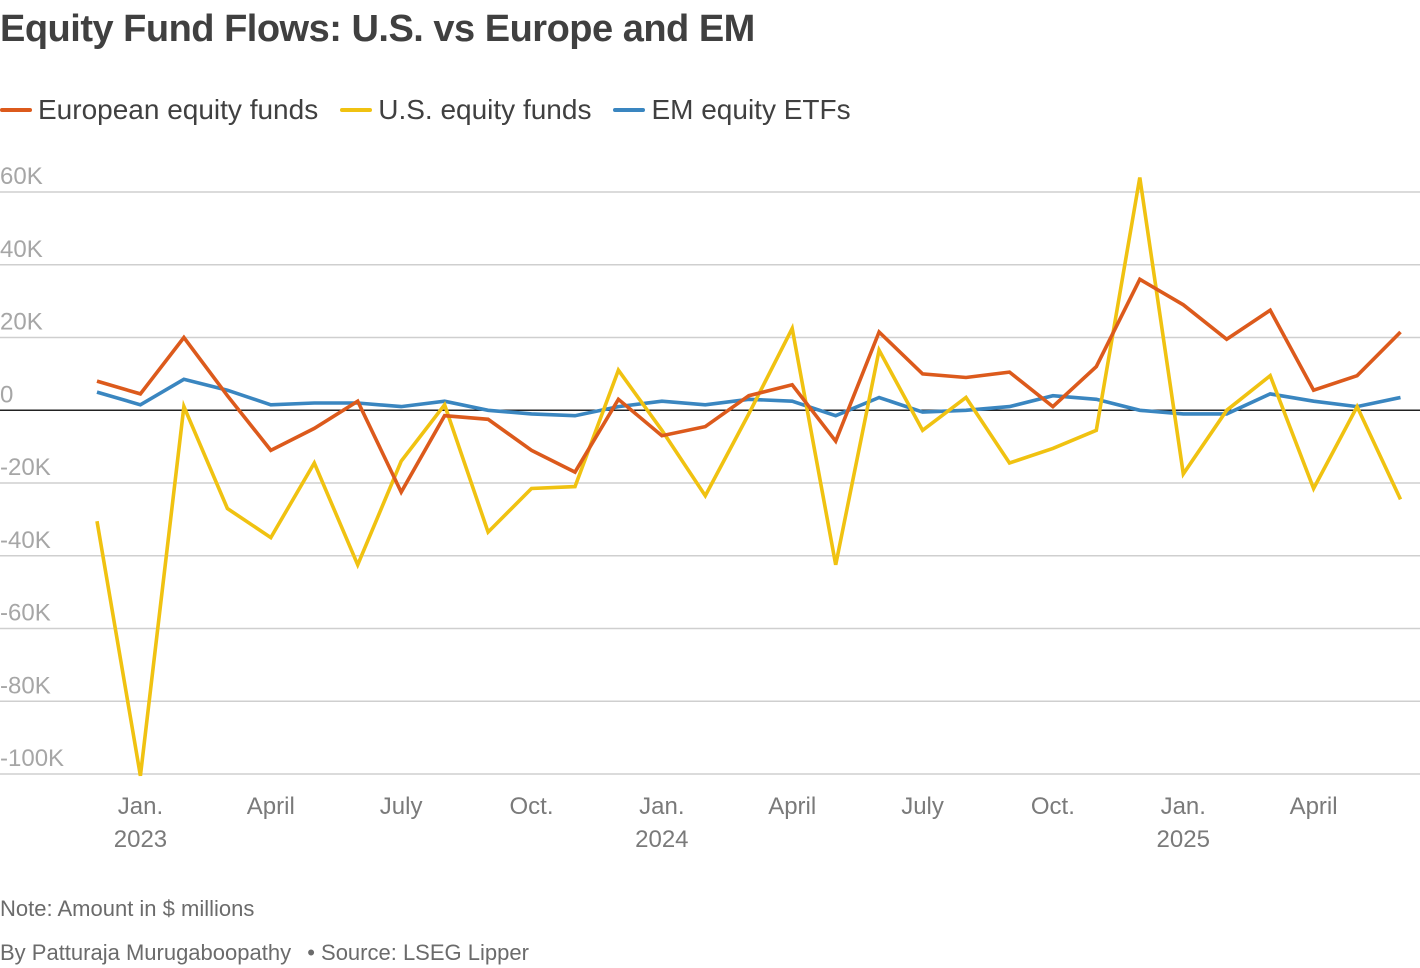  What do you see at coordinates (661, 839) in the screenshot?
I see `x-tick-year-label: 2024` at bounding box center [661, 839].